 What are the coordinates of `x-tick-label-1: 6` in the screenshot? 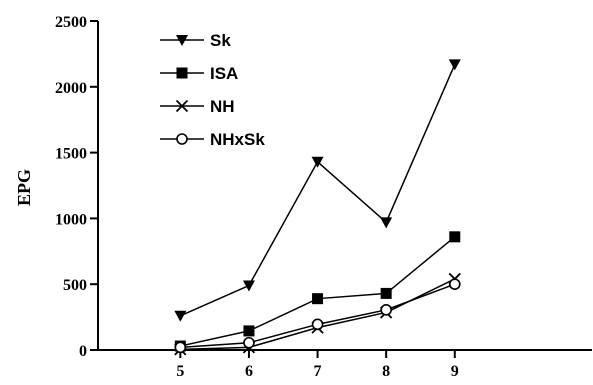 It's located at (249, 371).